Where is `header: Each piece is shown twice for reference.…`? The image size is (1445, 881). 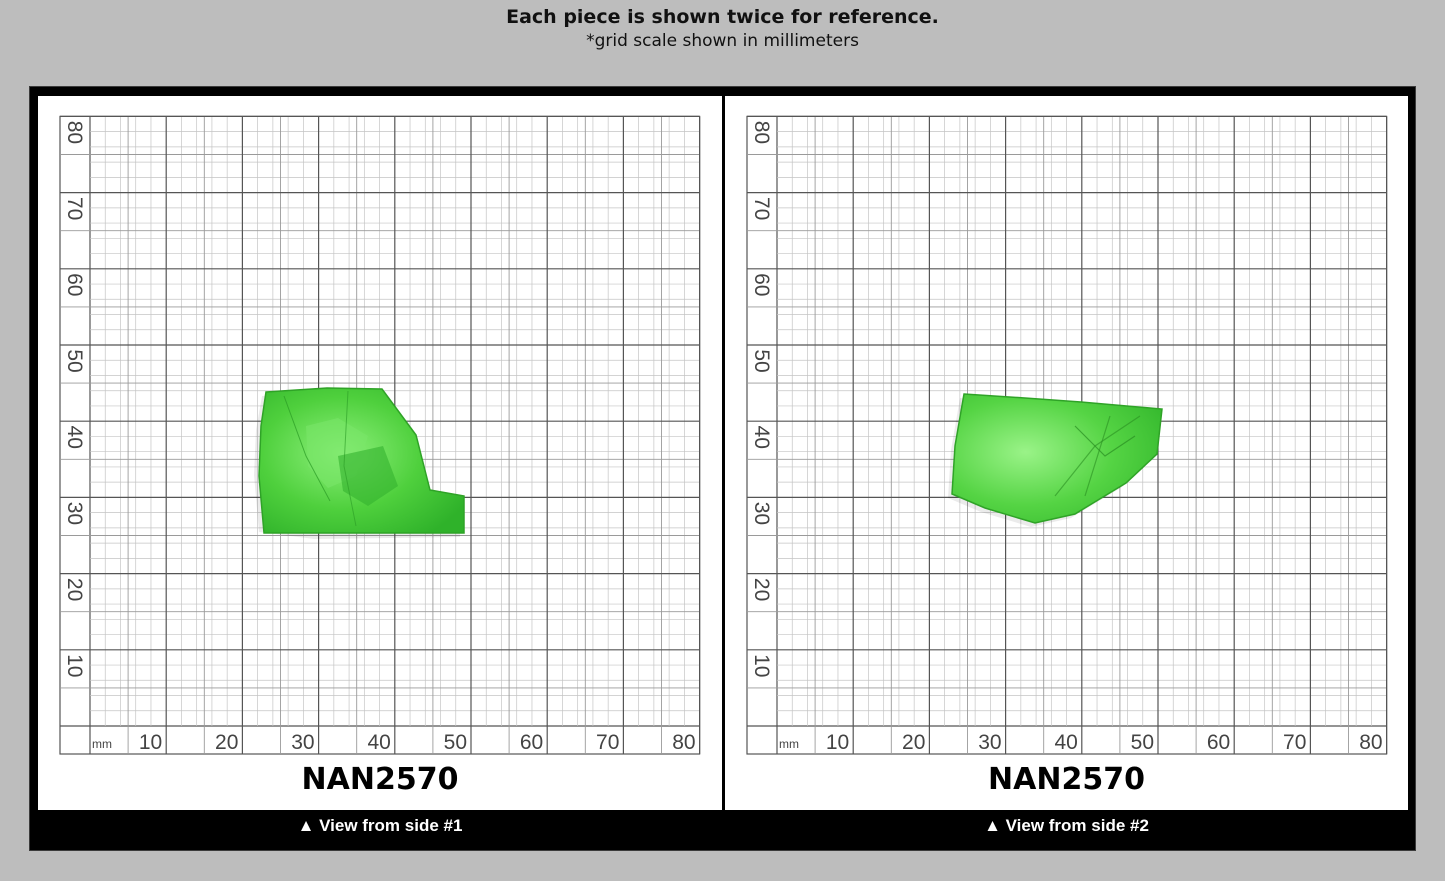 header: Each piece is shown twice for reference.… is located at coordinates (722, 28).